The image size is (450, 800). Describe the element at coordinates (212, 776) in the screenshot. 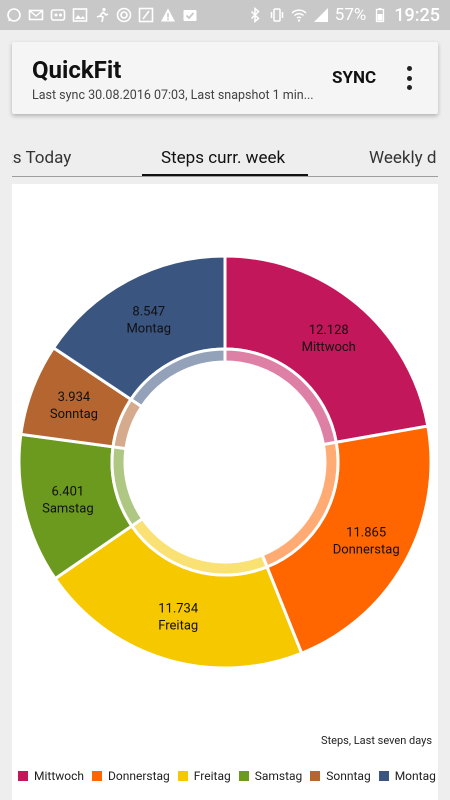

I see `legend-label: Freitag` at that location.